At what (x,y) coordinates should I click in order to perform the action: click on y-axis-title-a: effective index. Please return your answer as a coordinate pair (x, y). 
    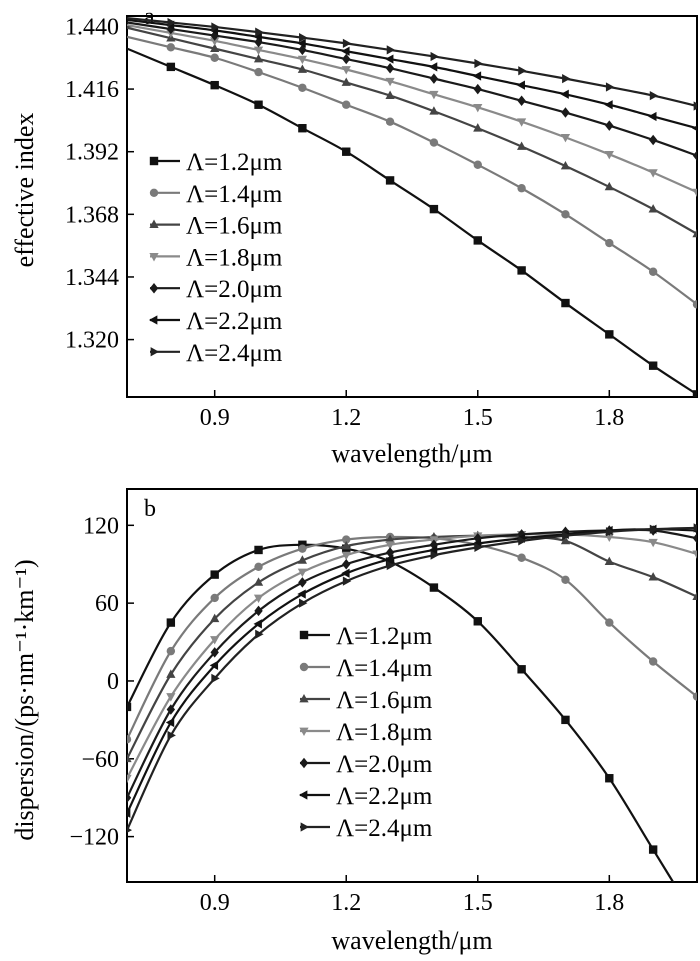
    Looking at the image, I should click on (24, 190).